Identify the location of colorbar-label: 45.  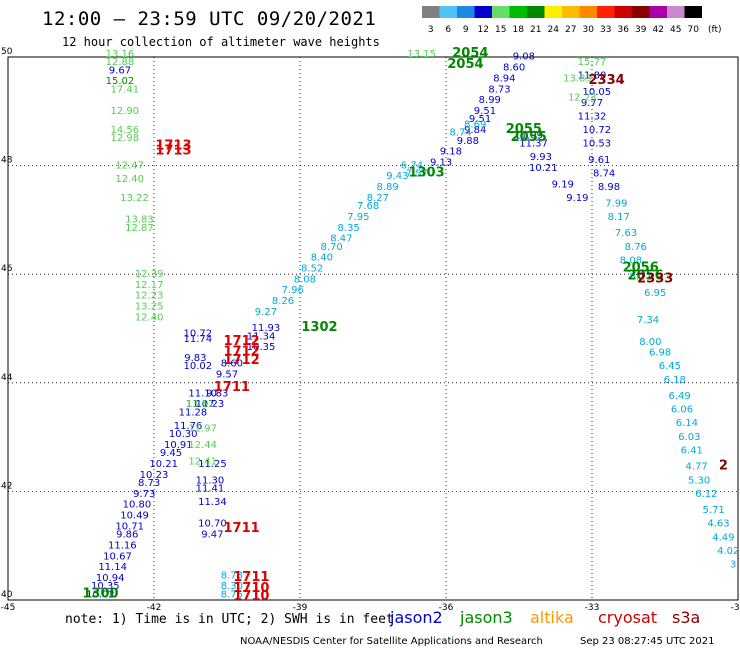
(675, 30).